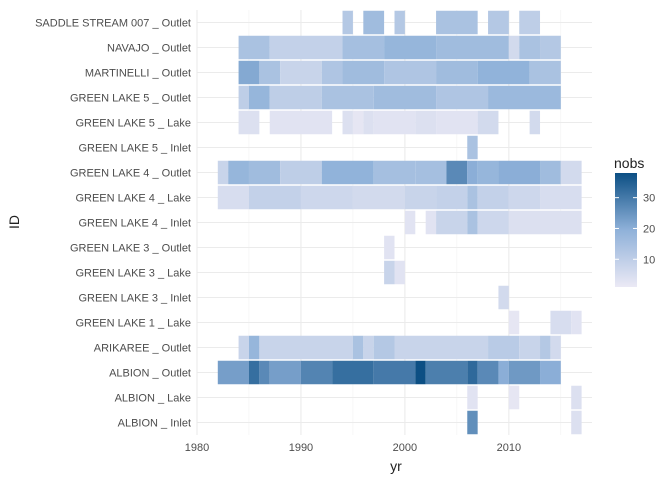 Image resolution: width=672 pixels, height=480 pixels. Describe the element at coordinates (353, 448) in the screenshot. I see `x-axis-tick-labels: 1980 1990 2000 2010` at that location.